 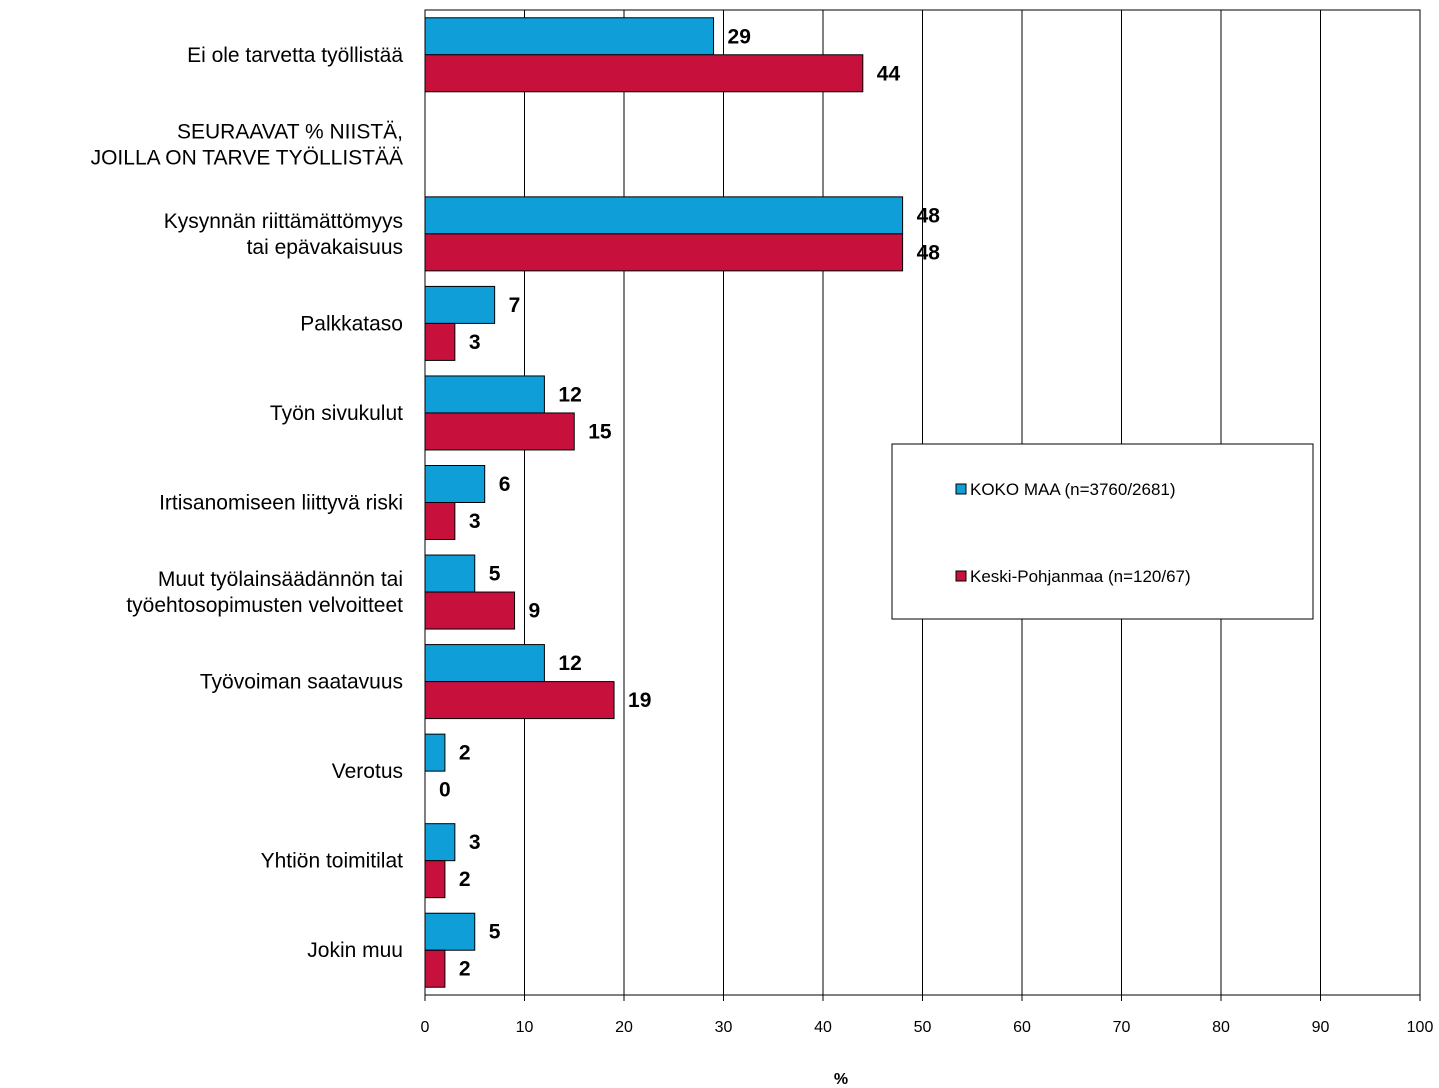 I want to click on data-label-series2: 44, so click(x=889, y=73).